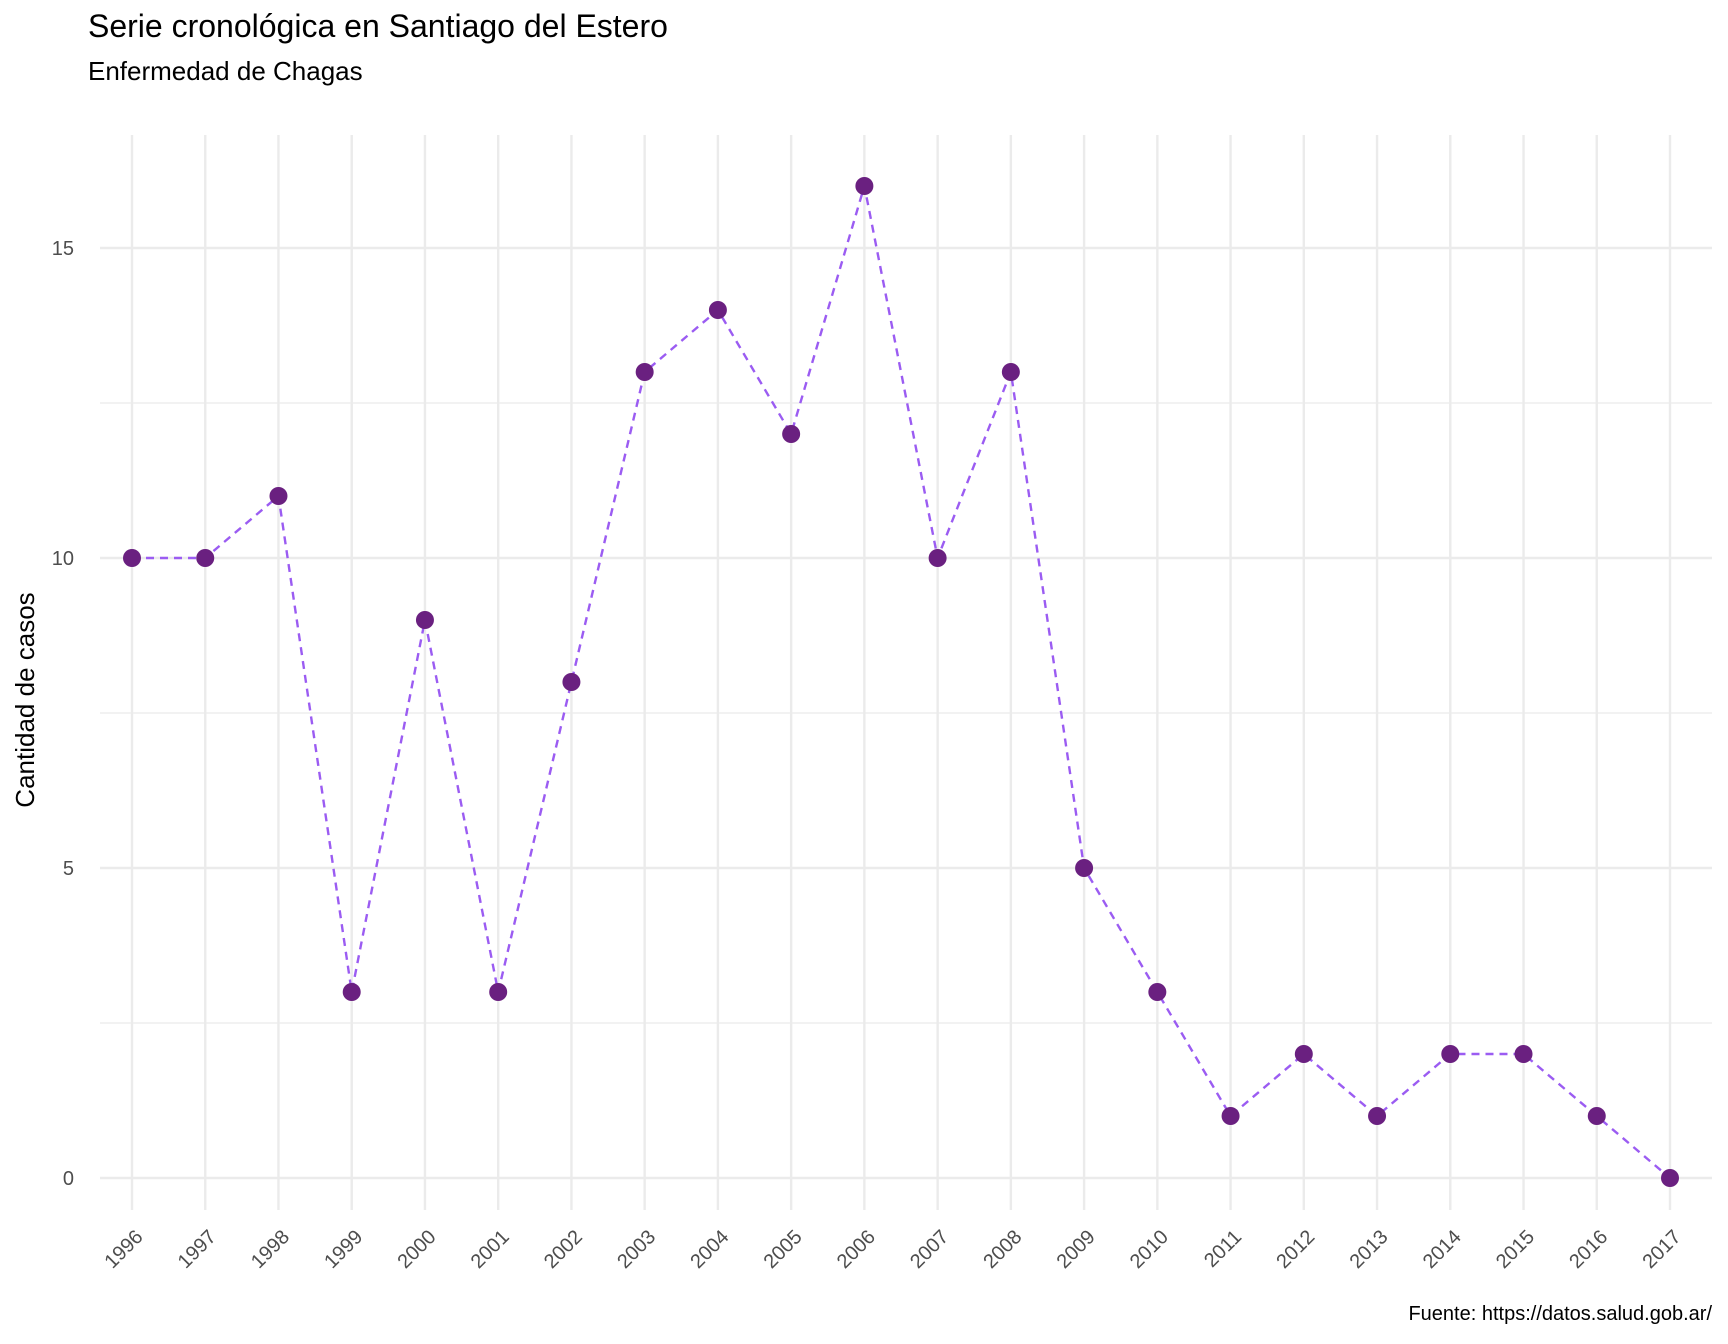 This screenshot has width=1728, height=1344. What do you see at coordinates (1588, 1249) in the screenshot?
I see `x-tick-label: 2016` at bounding box center [1588, 1249].